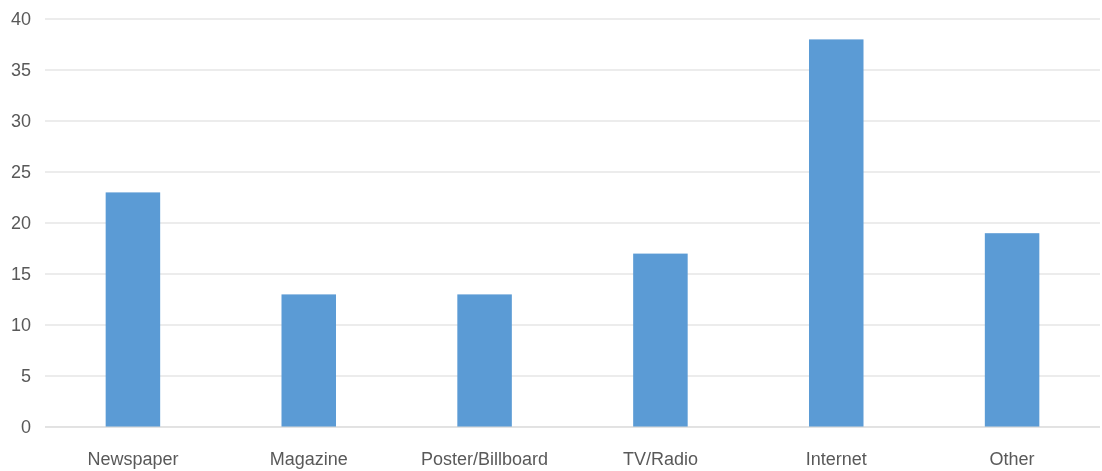 This screenshot has width=1102, height=471. Describe the element at coordinates (20, 19) in the screenshot. I see `y-tick-label: 40` at that location.